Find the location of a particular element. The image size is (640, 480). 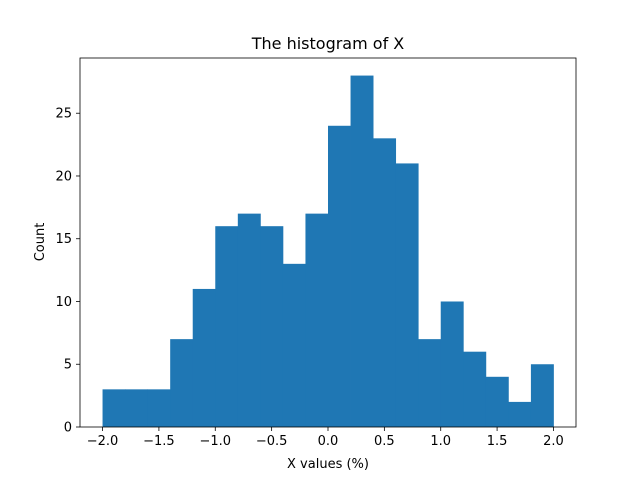

x-tick-label: 2.0 is located at coordinates (553, 441).